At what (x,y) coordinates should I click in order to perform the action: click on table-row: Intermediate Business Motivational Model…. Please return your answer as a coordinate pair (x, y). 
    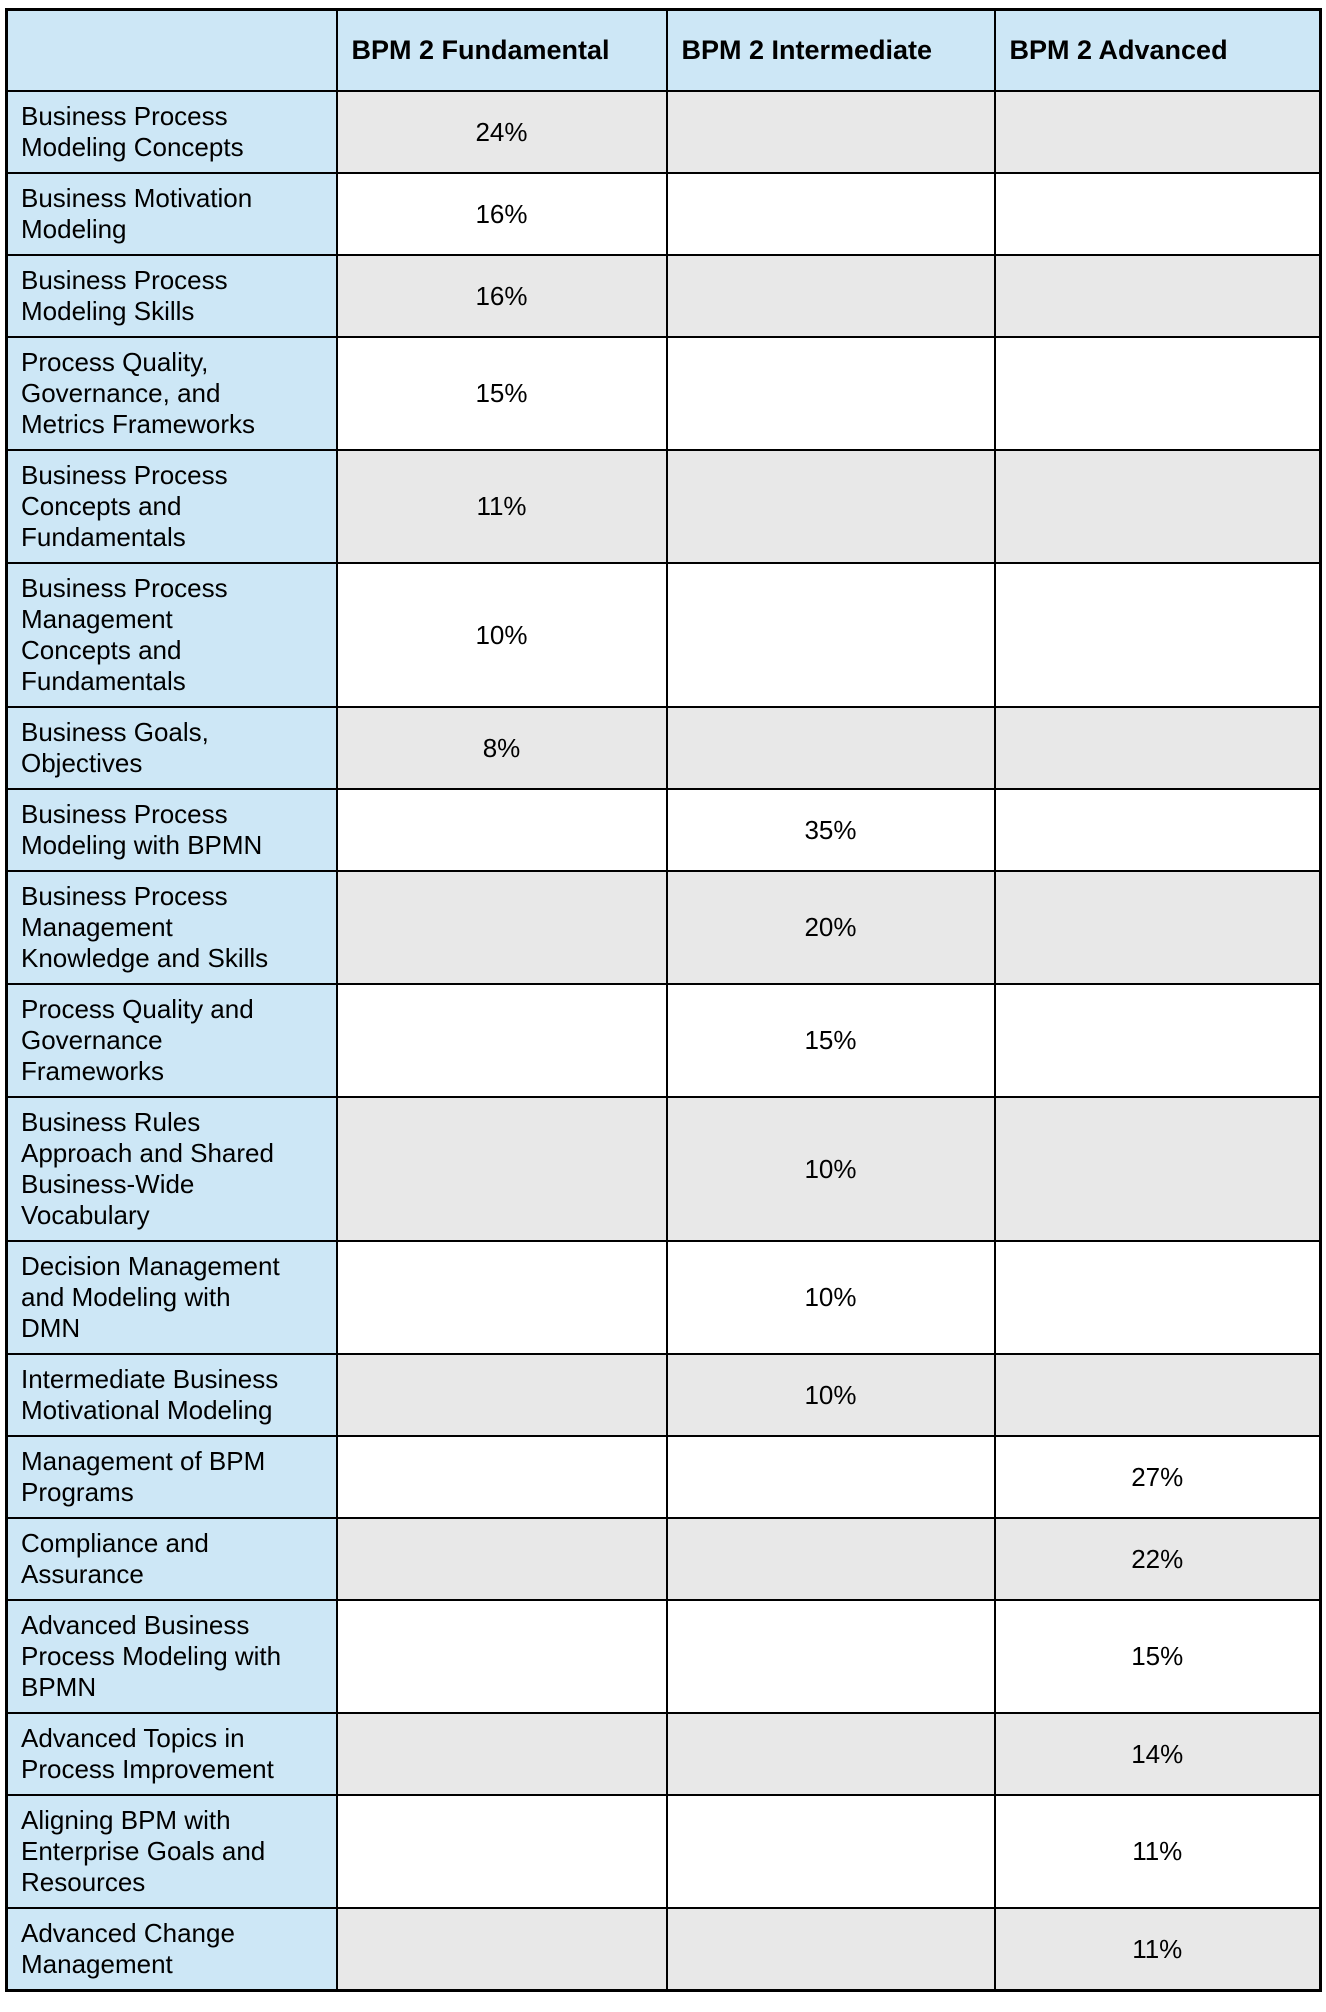
    Looking at the image, I should click on (663, 1395).